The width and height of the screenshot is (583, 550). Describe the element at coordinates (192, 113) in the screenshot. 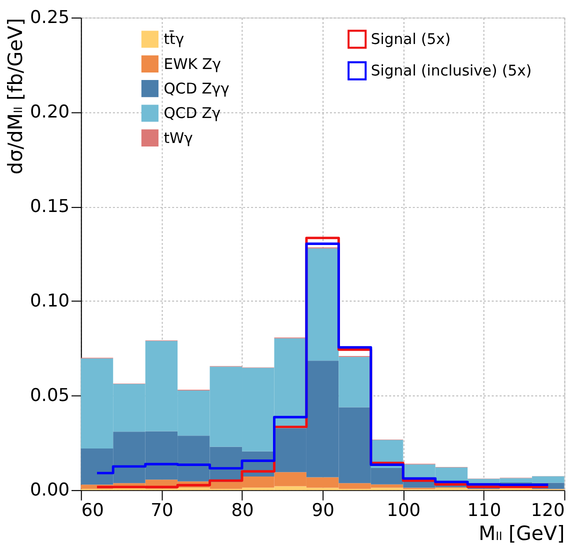

I see `legend-label: QCD Zγ` at that location.